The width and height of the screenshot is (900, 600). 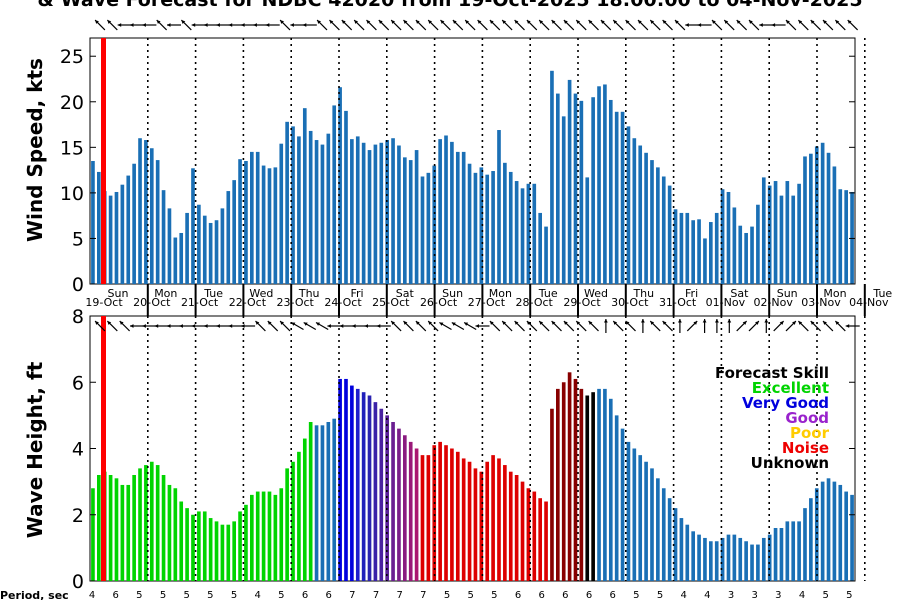 I want to click on legend-title: Forecast Skill, so click(x=772, y=373).